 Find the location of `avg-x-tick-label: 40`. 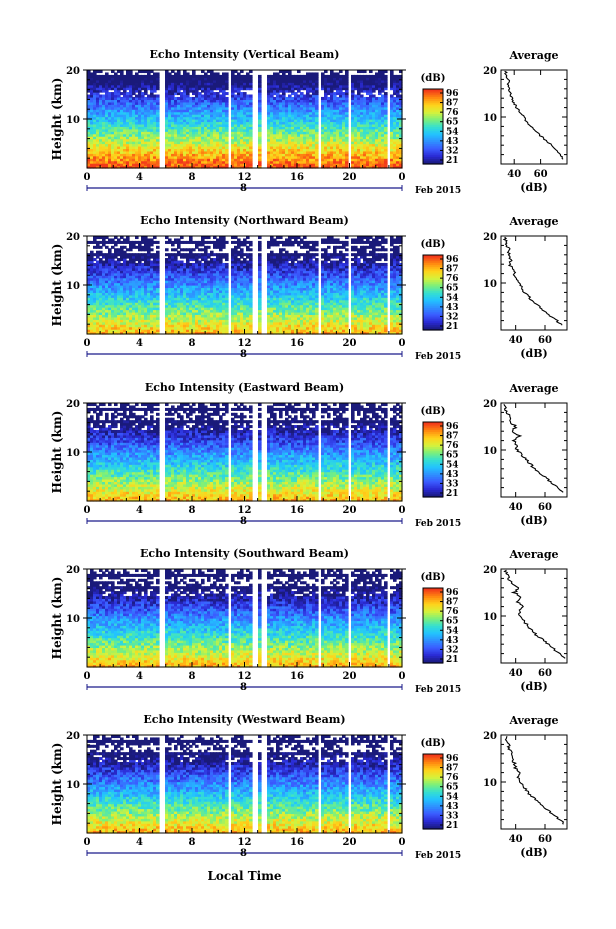

avg-x-tick-label: 40 is located at coordinates (514, 174).